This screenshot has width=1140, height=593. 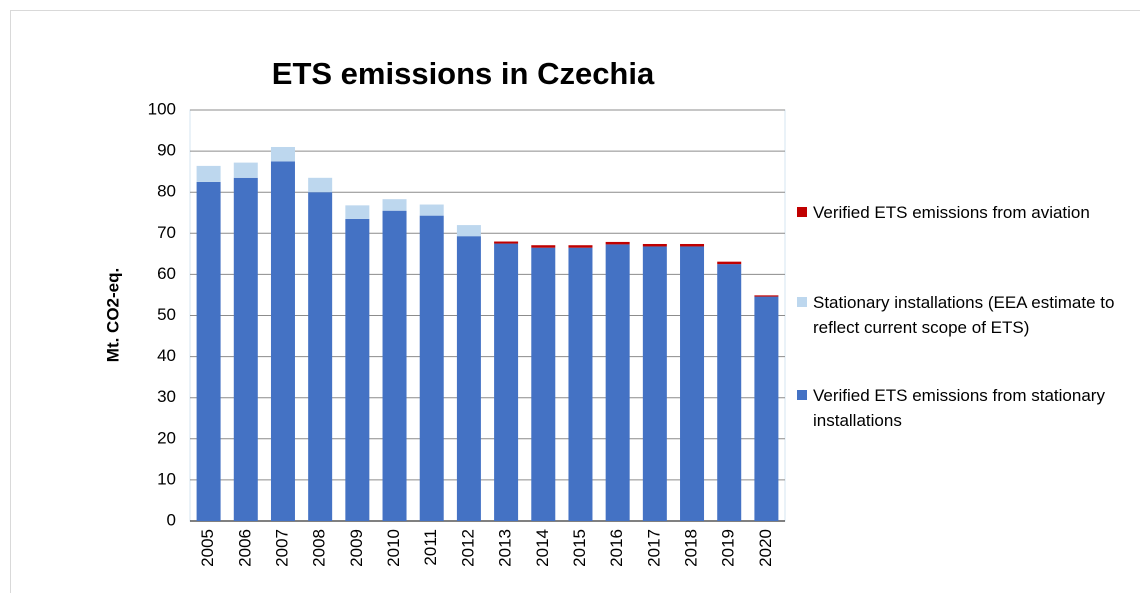 I want to click on x-tick-label: 2012, so click(x=467, y=548).